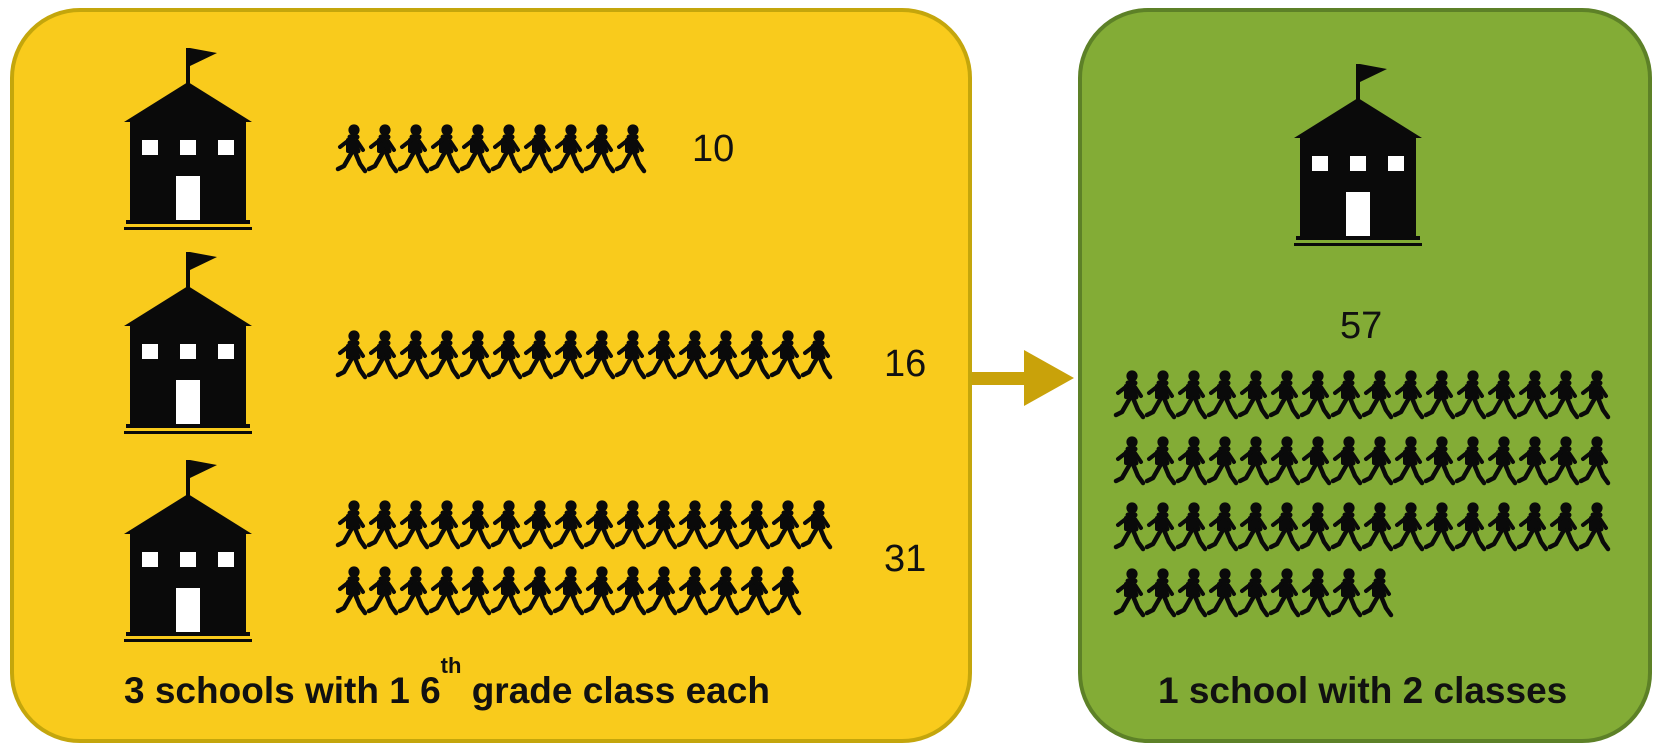 The height and width of the screenshot is (748, 1656). Describe the element at coordinates (905, 559) in the screenshot. I see `school-3-count: 31` at that location.